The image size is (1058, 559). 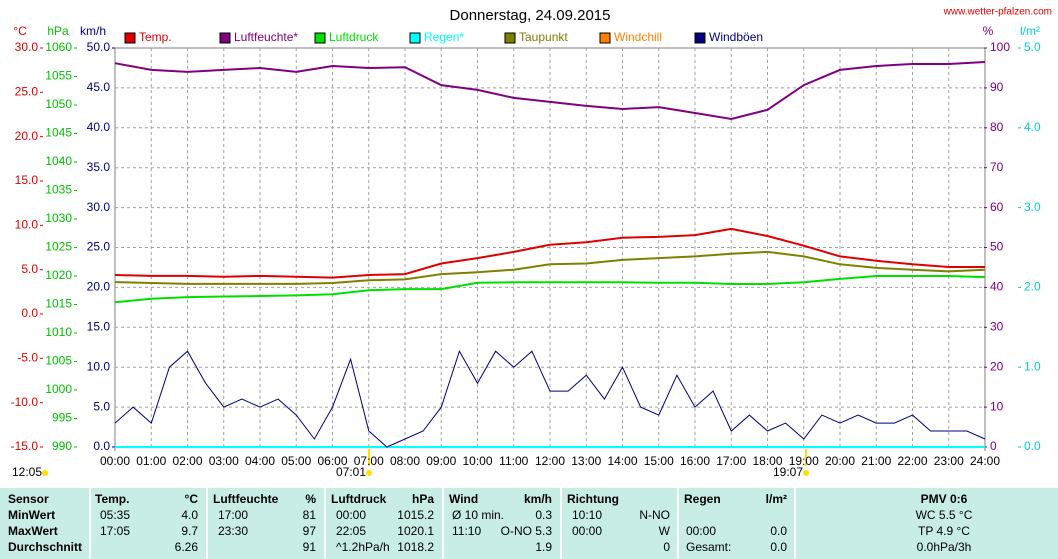 What do you see at coordinates (99, 87) in the screenshot?
I see `y-tick-label: 45.0` at bounding box center [99, 87].